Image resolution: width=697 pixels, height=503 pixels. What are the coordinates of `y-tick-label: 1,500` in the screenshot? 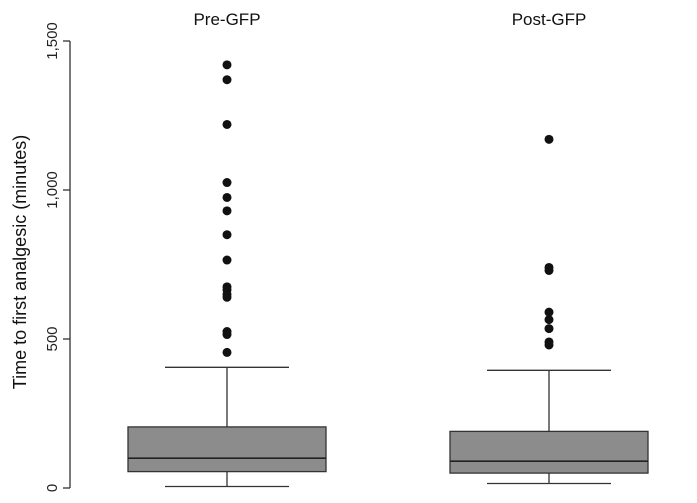 It's located at (52, 41).